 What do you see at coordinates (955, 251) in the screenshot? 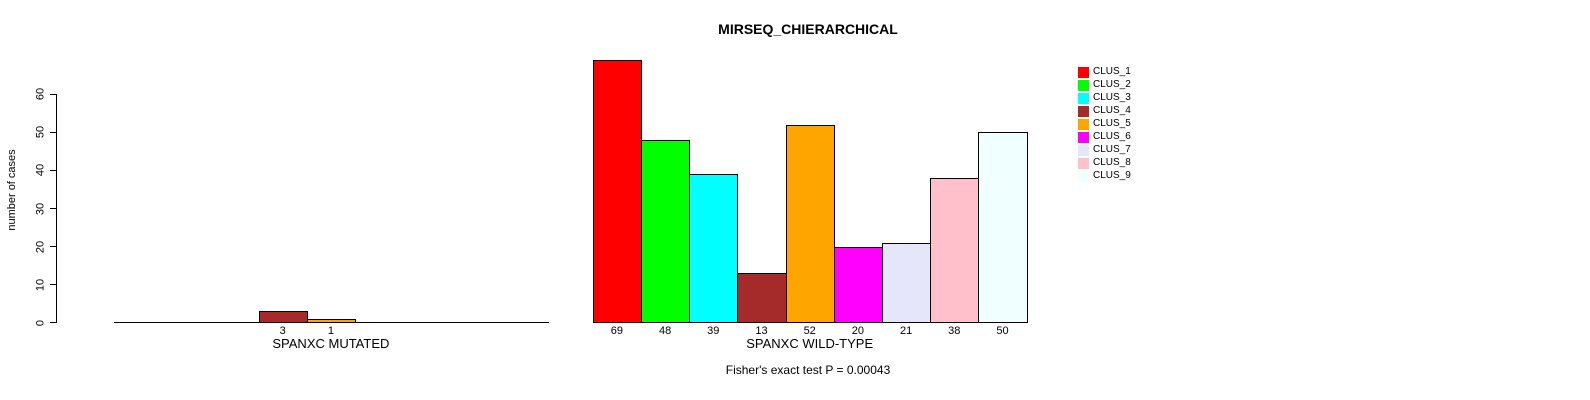
I see `bar-clus_8-wildtype` at bounding box center [955, 251].